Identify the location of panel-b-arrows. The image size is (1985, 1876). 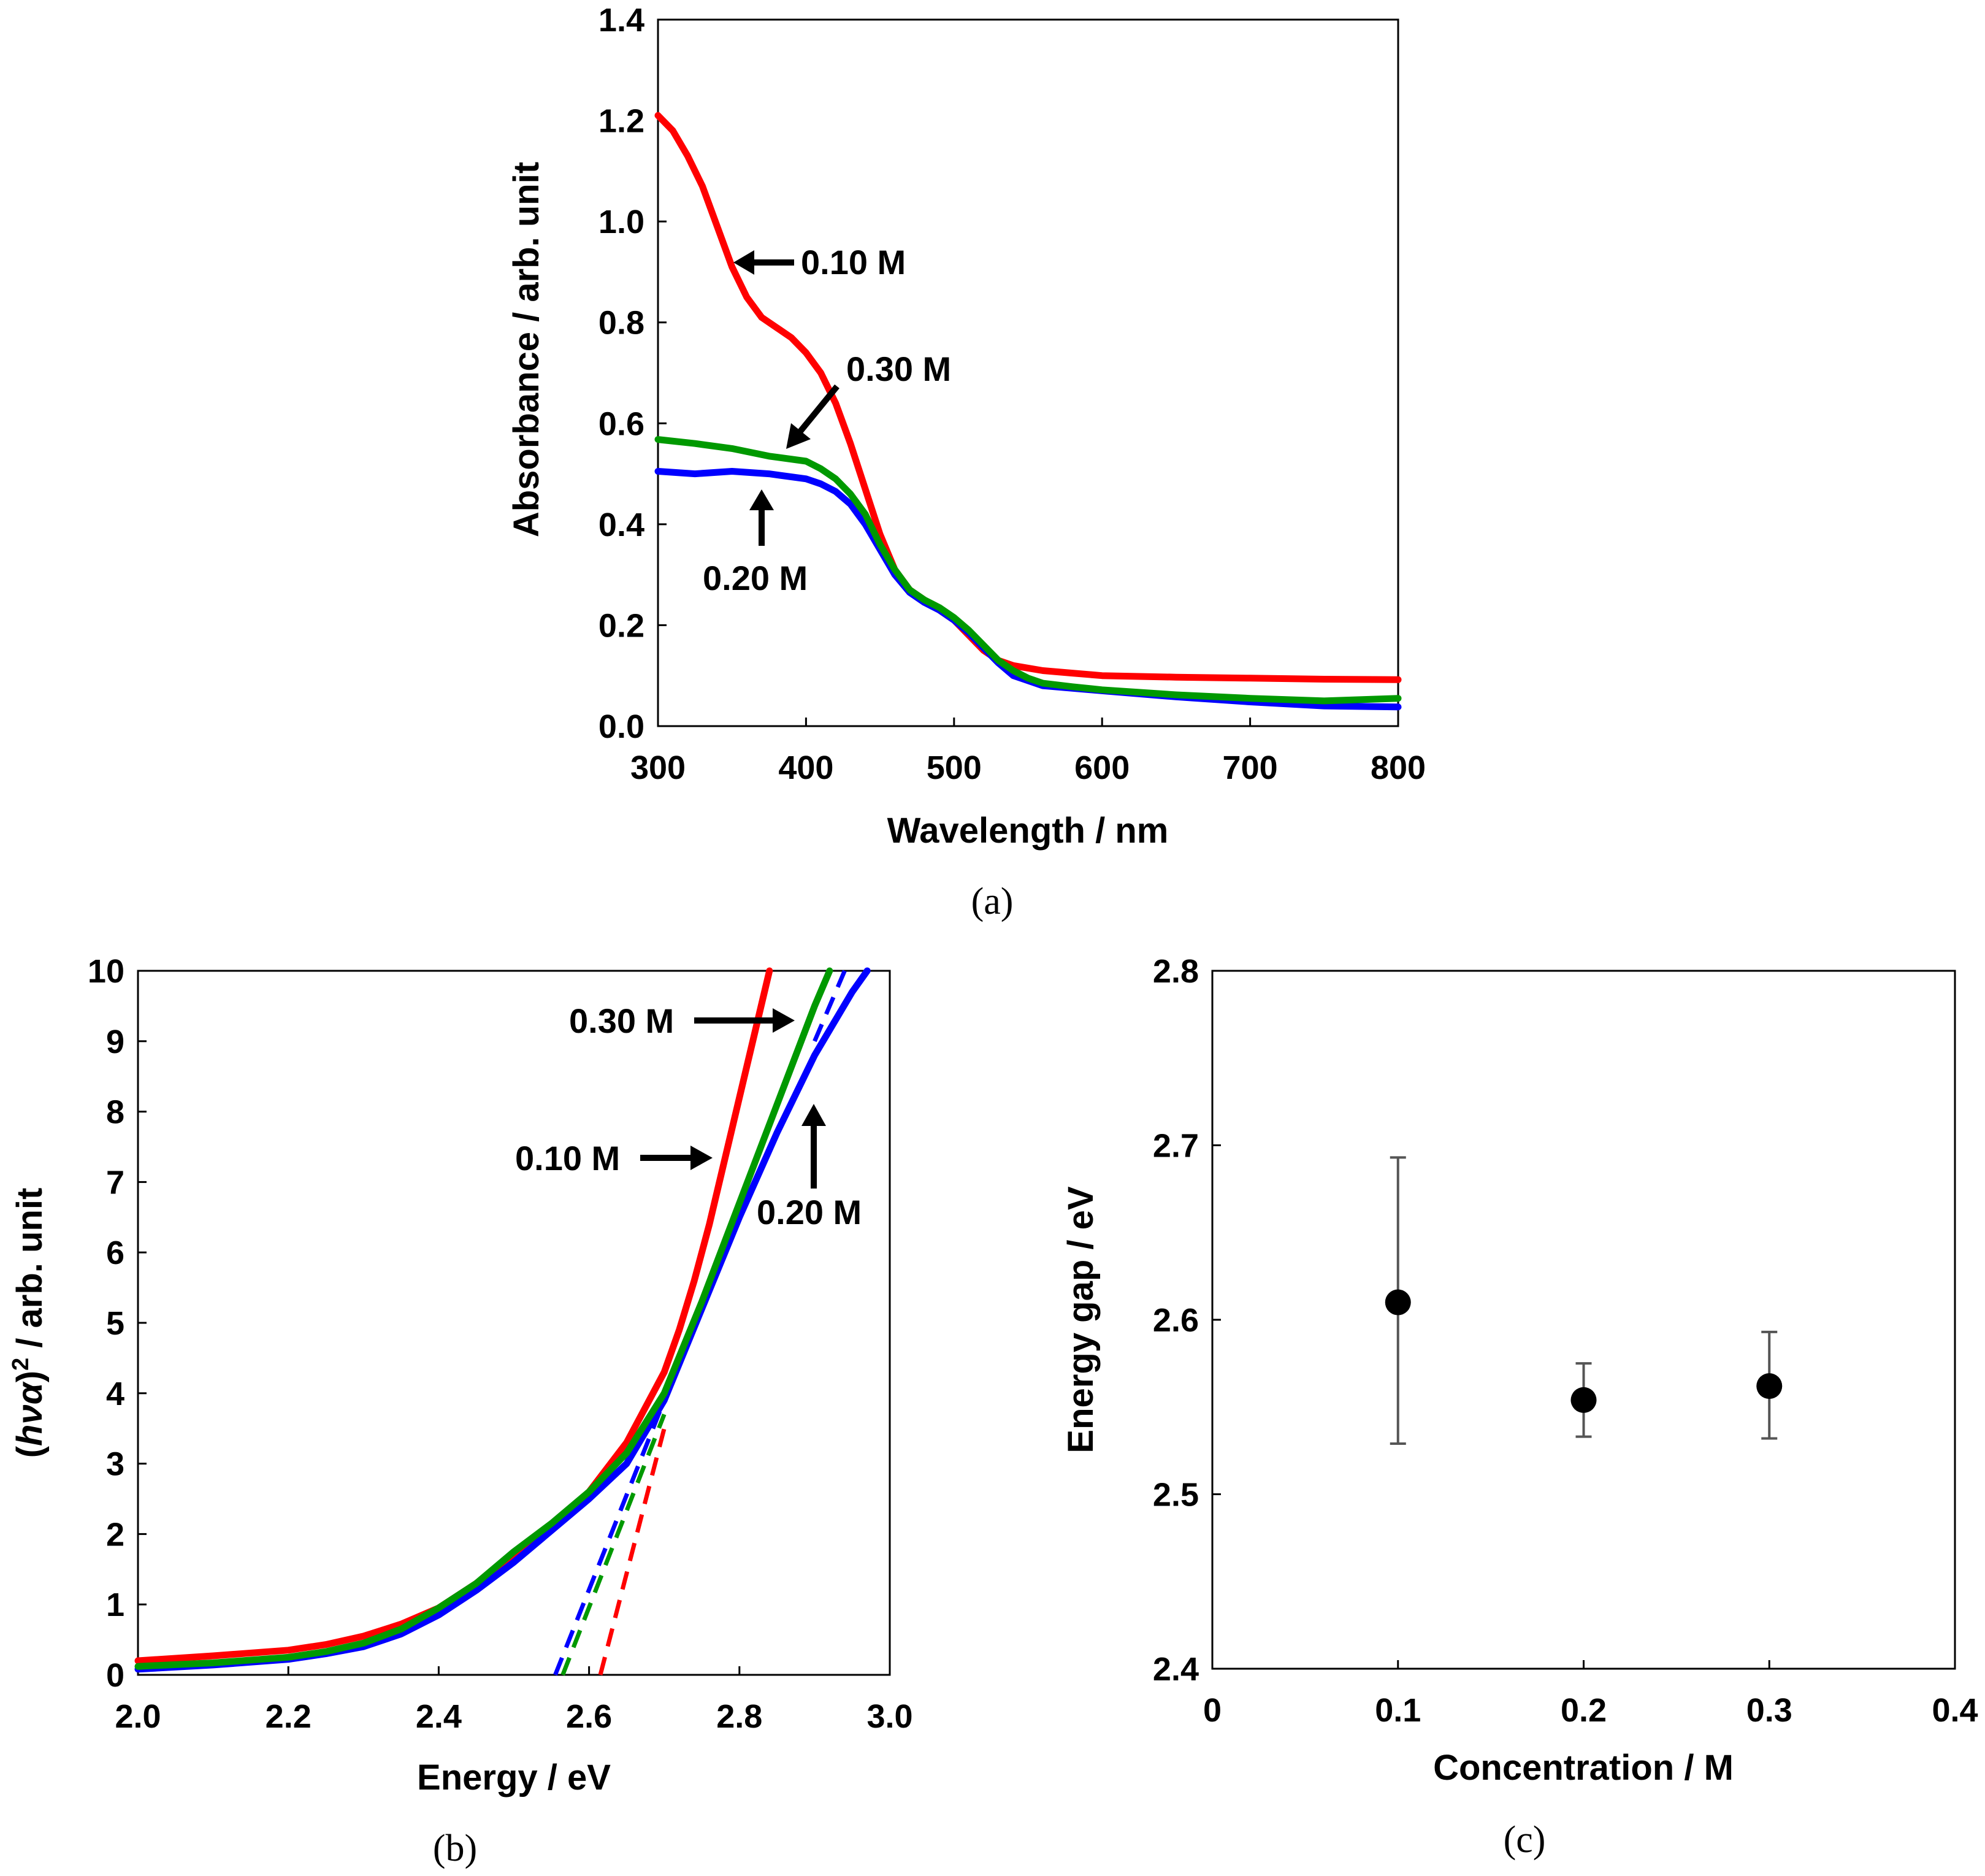
(733, 1099).